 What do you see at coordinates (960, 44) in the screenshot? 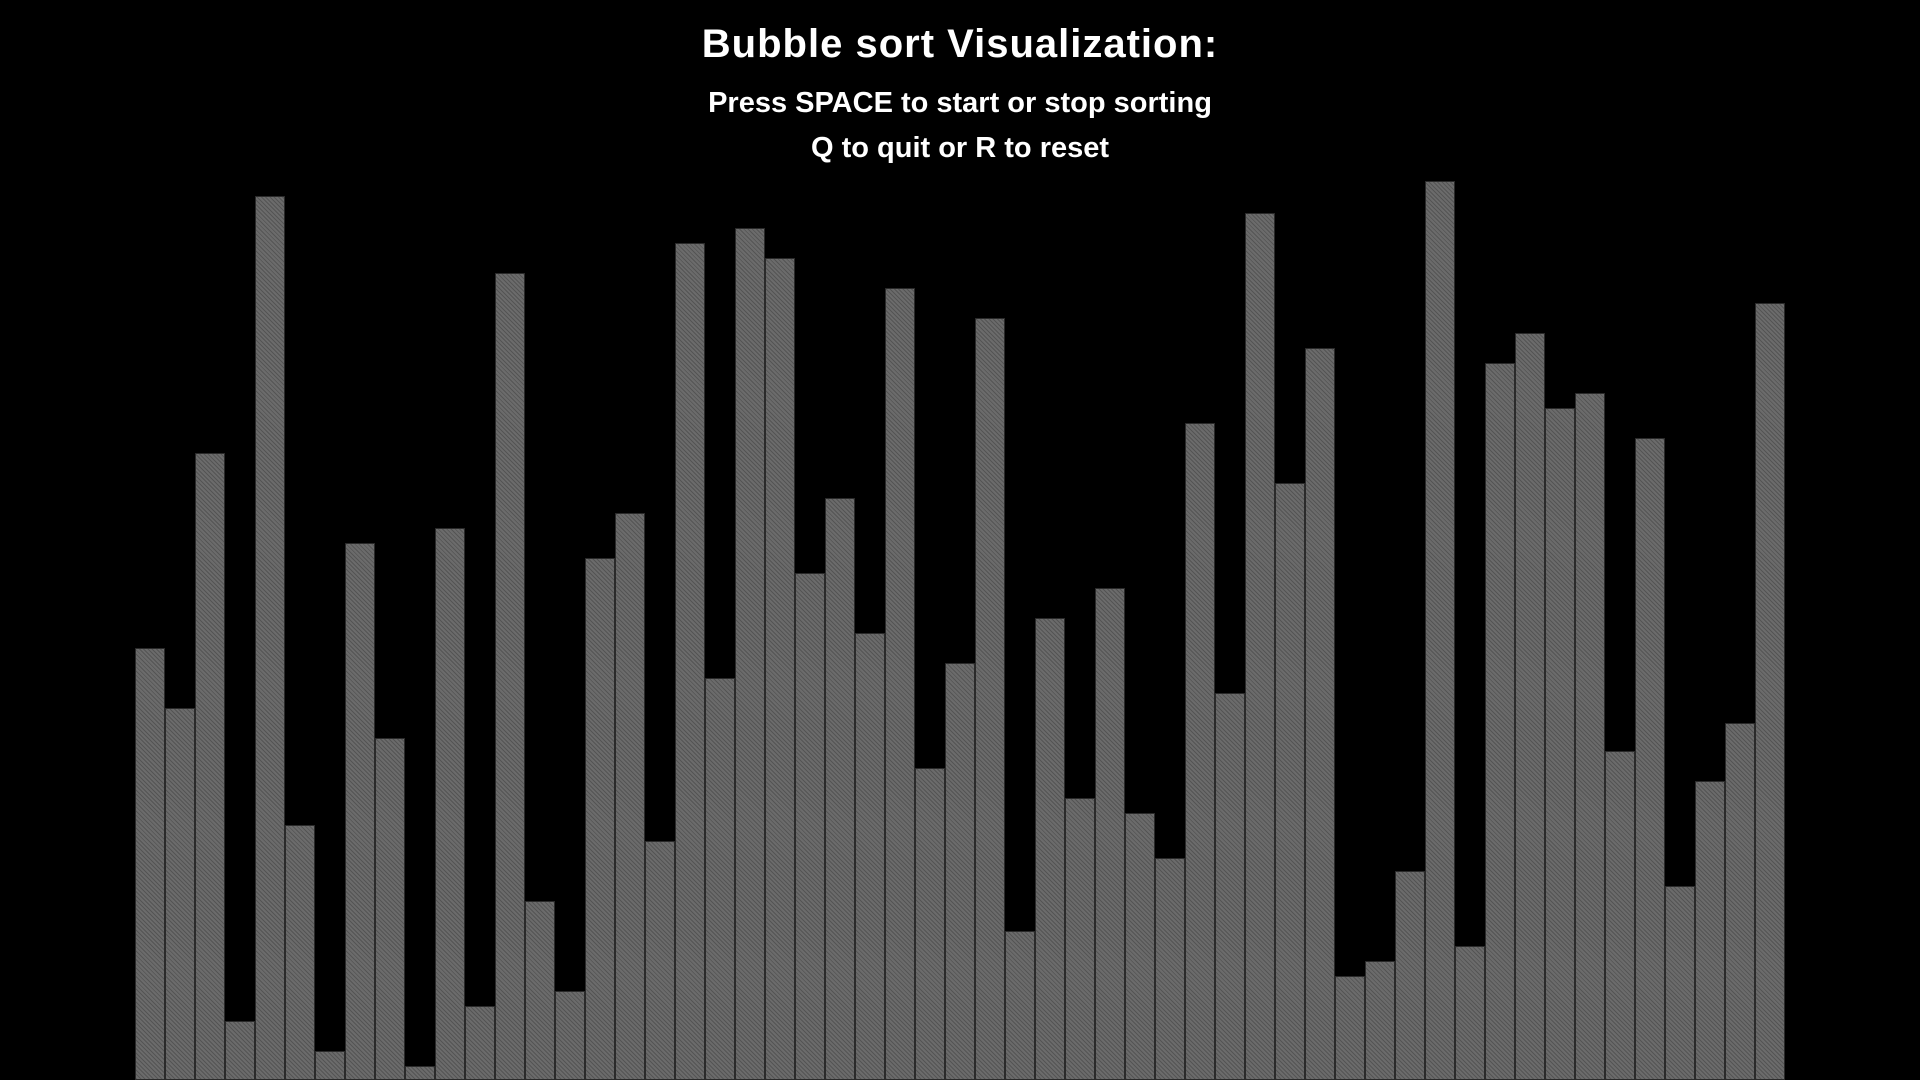
I see `page-title: Bubble sort Visualization:` at bounding box center [960, 44].